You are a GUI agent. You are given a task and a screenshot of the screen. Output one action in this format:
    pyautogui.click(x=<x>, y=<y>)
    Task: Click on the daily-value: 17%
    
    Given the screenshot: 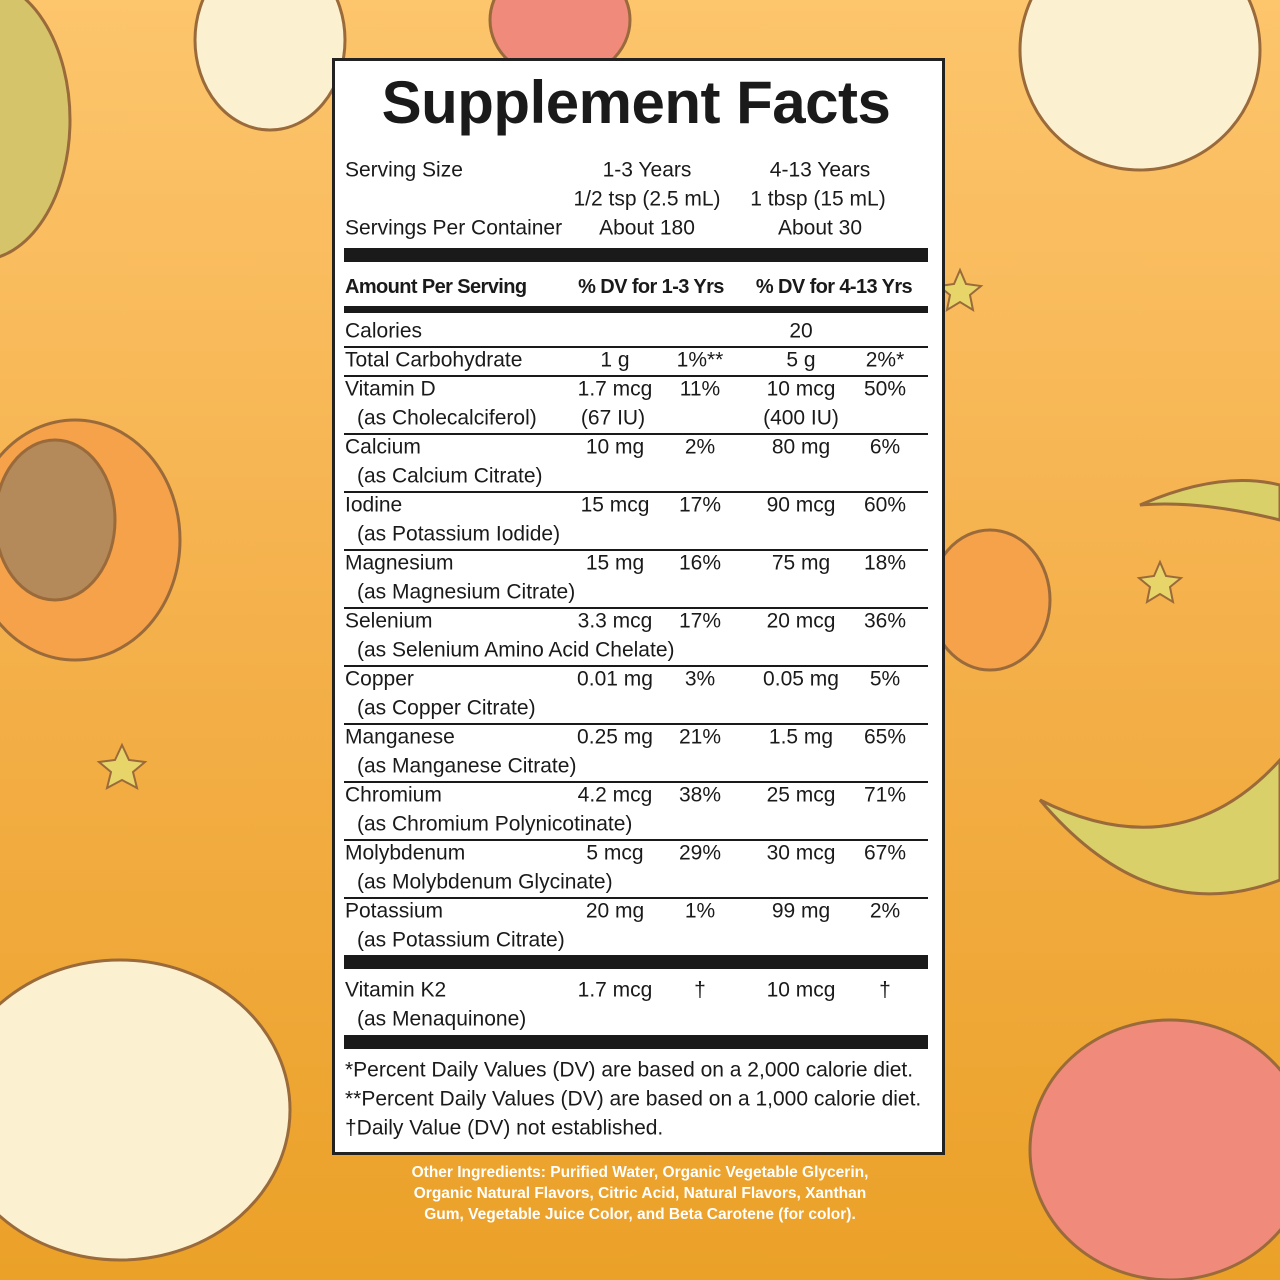 What is the action you would take?
    pyautogui.click(x=700, y=621)
    